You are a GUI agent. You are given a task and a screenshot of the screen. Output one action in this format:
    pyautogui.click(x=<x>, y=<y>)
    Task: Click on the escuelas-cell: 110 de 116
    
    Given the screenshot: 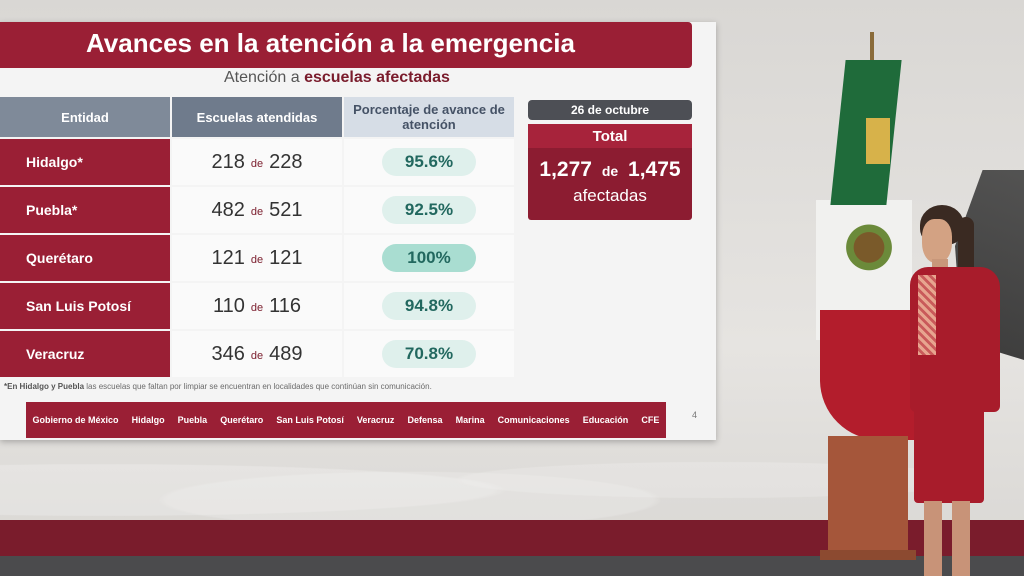 What is the action you would take?
    pyautogui.click(x=257, y=306)
    